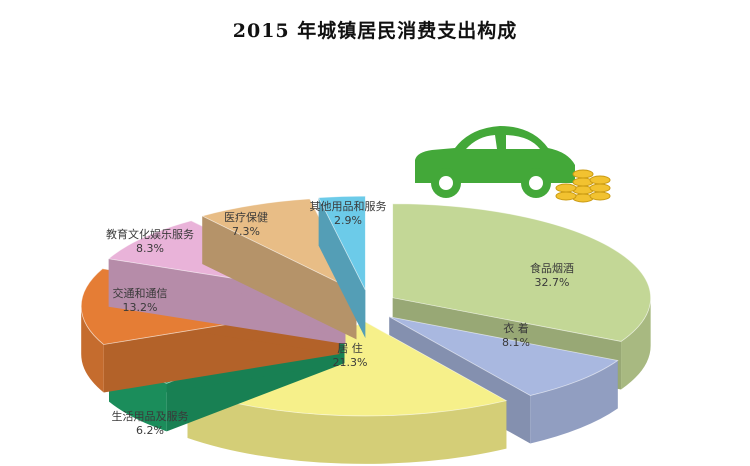 Image resolution: width=750 pixels, height=466 pixels. Describe the element at coordinates (150, 430) in the screenshot. I see `slice-value-label: 6.2%` at that location.